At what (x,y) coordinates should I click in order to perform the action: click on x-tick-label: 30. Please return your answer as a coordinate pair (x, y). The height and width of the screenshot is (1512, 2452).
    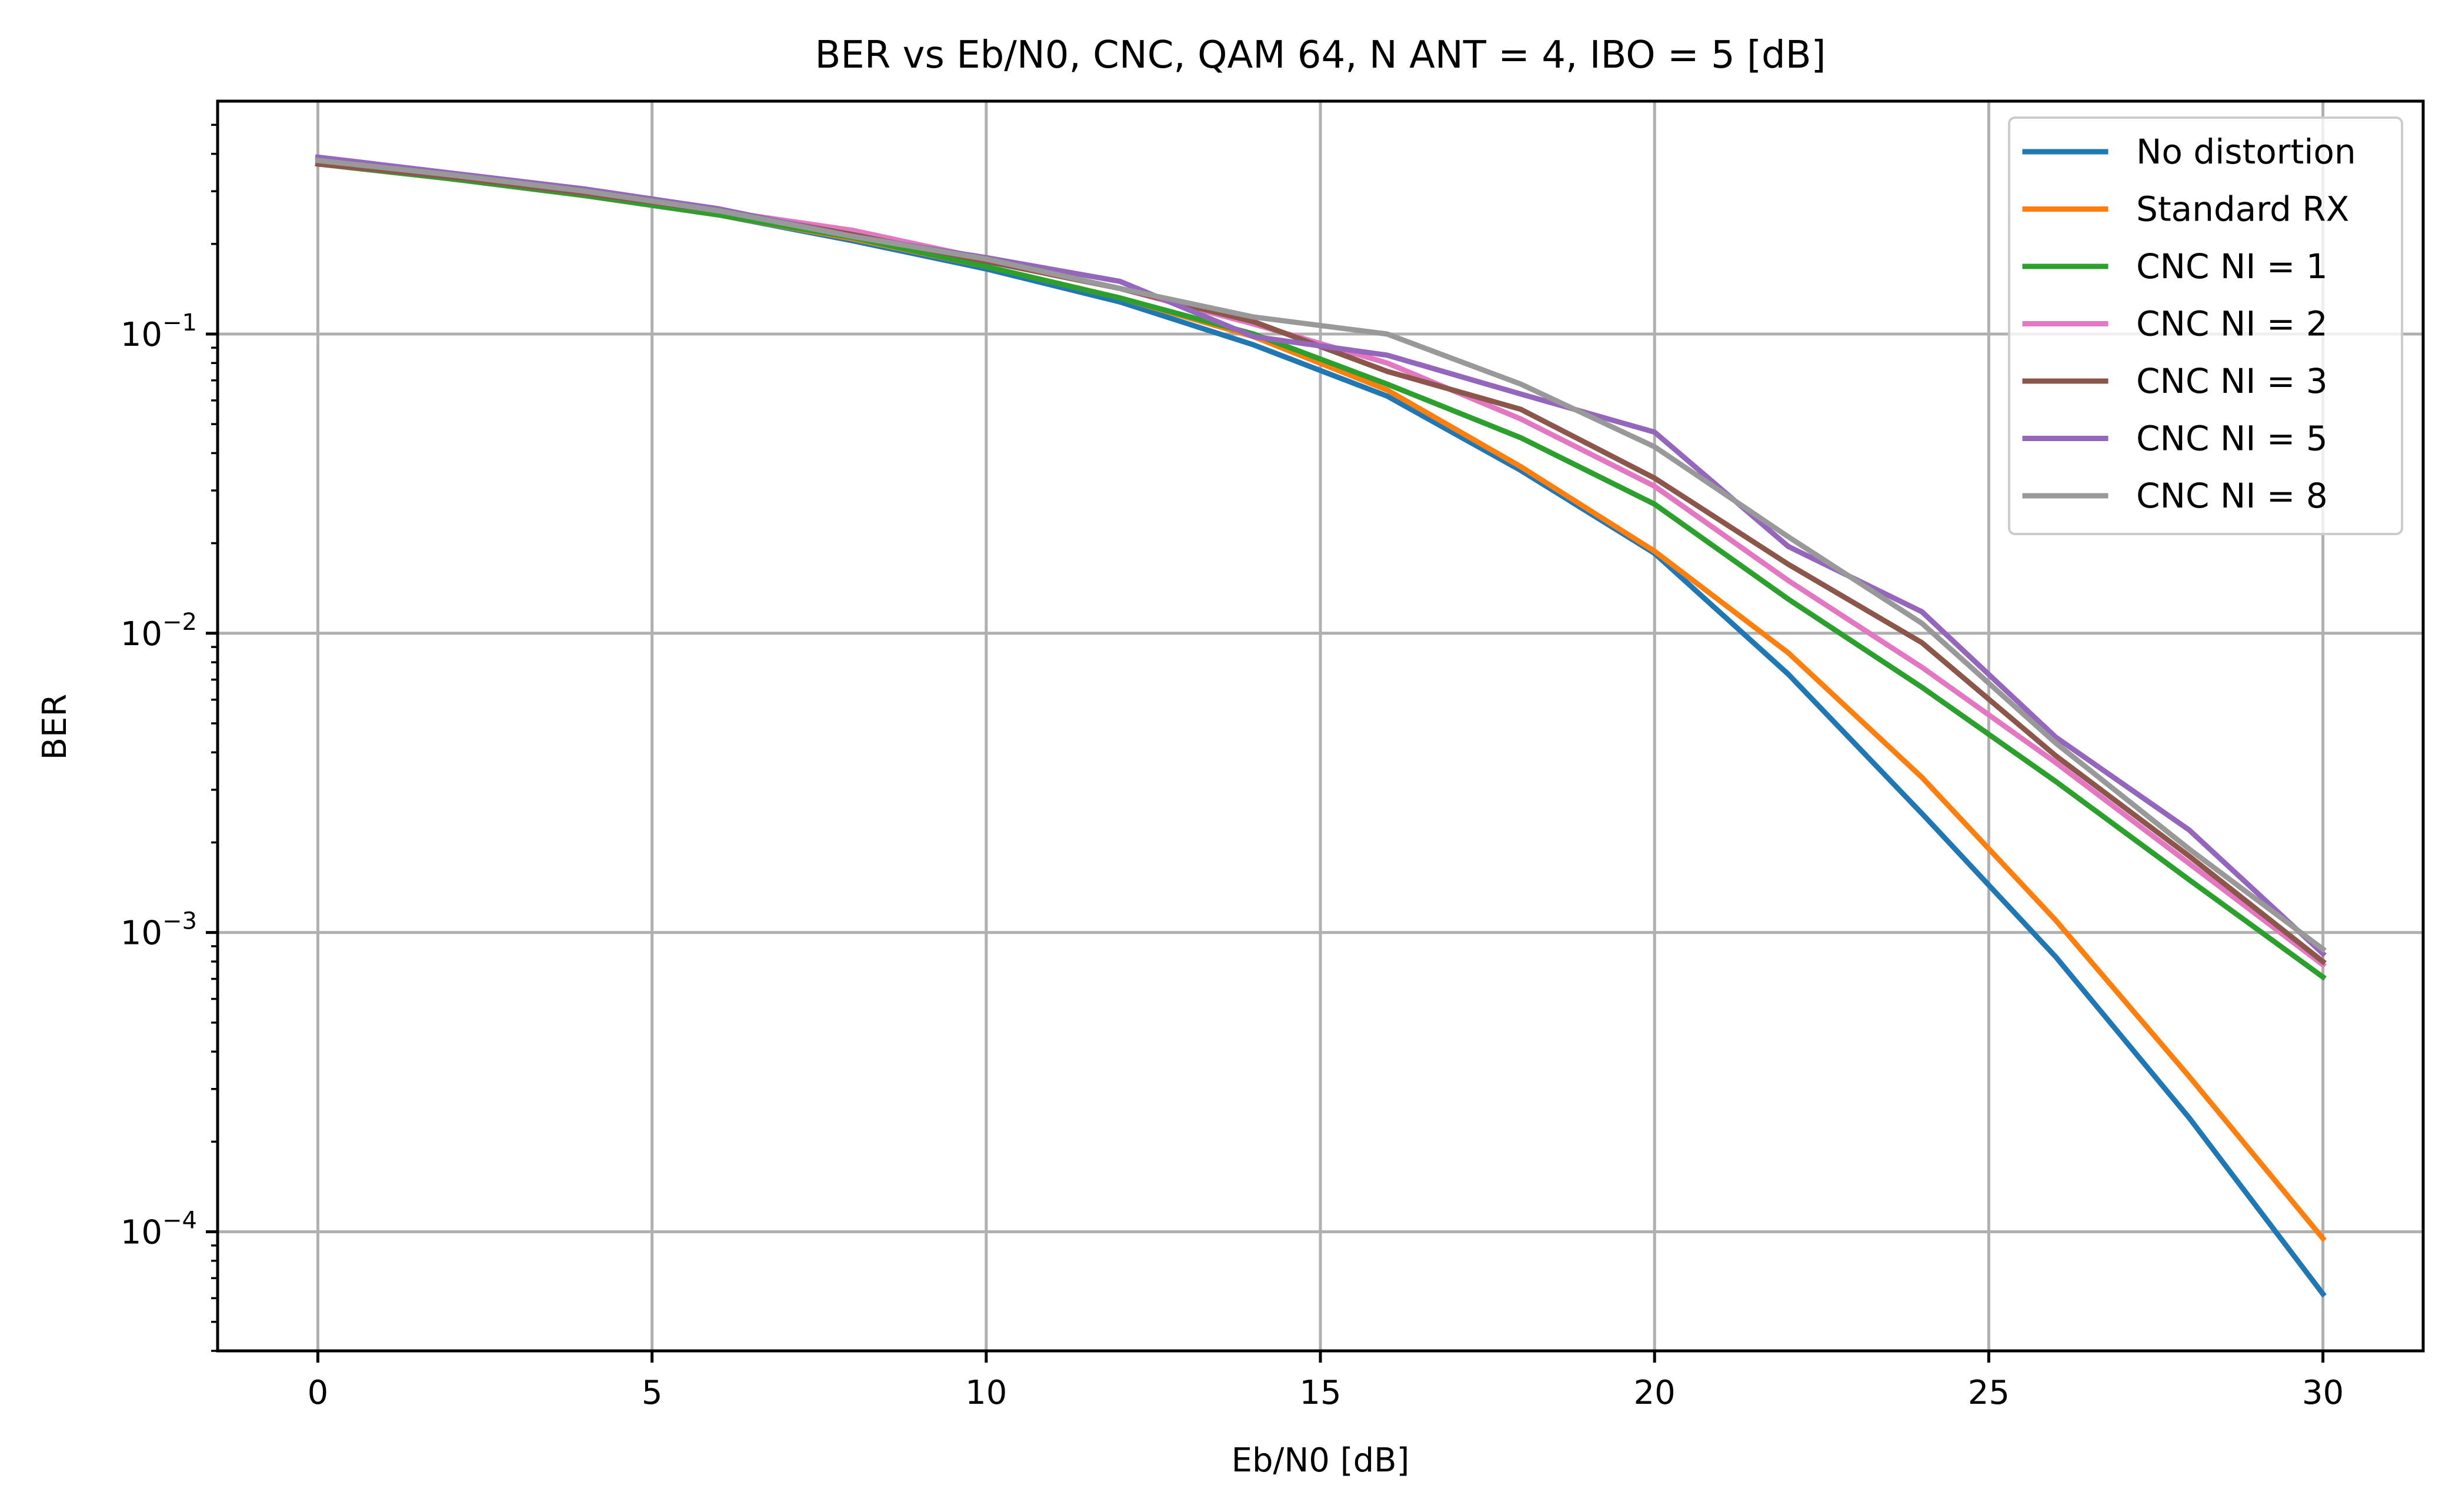
    Looking at the image, I should click on (2323, 1393).